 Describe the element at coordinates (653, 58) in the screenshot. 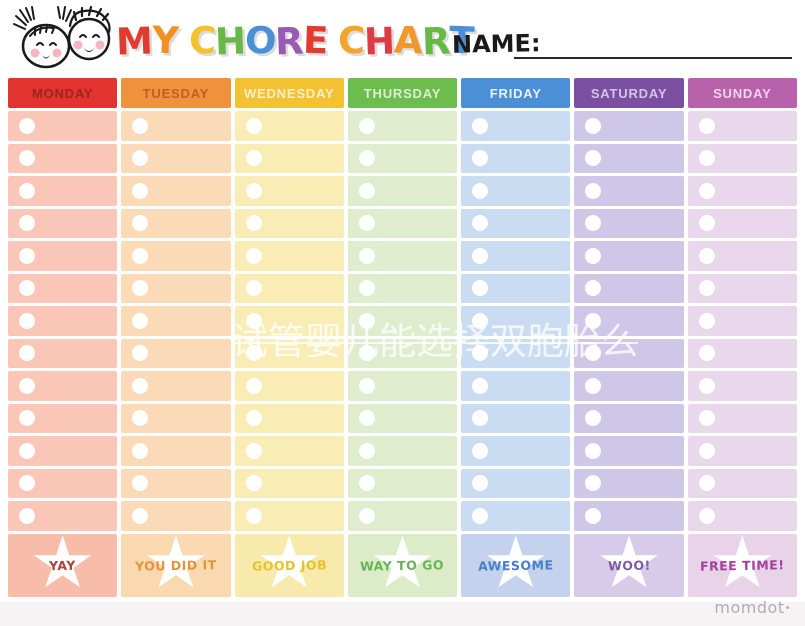

I see `name-input-line` at that location.